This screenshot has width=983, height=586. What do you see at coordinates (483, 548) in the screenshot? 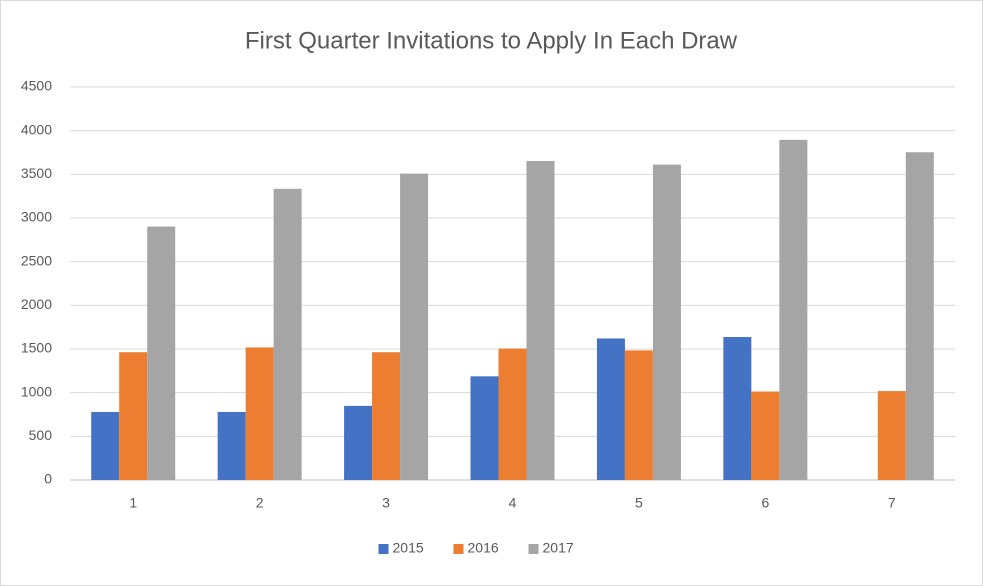
I see `legend-label: 2016` at bounding box center [483, 548].